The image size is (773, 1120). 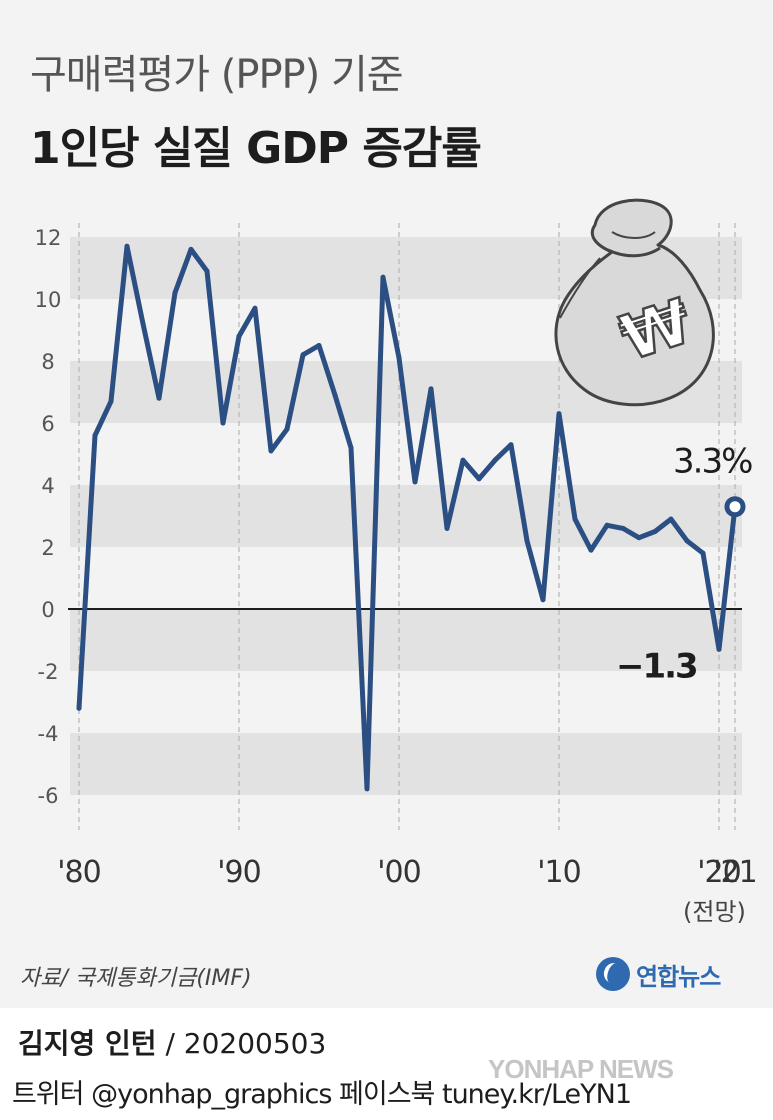 I want to click on social-links: 트위터 @yonhap_graphics 페이스북 tuney.kr/LeYN1, so click(x=322, y=1094).